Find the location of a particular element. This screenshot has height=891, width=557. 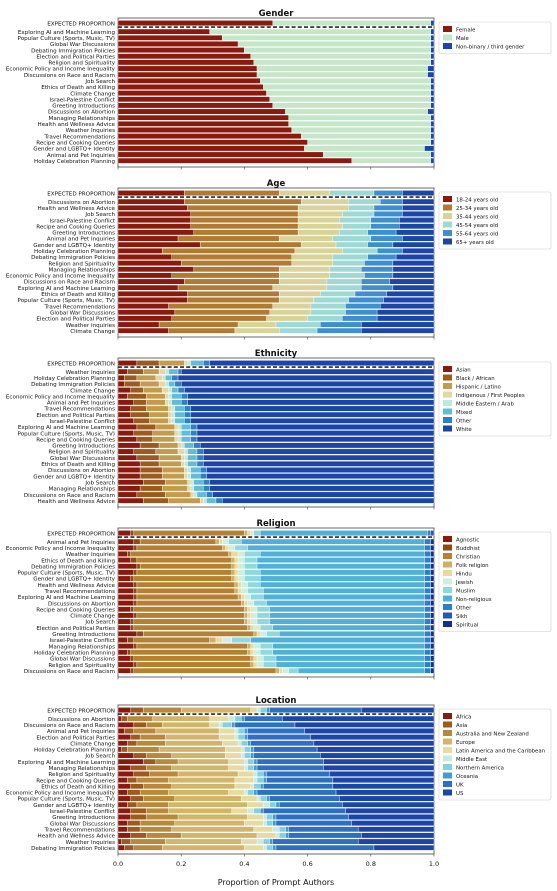

x-tick-label: 0.0 is located at coordinates (118, 864).